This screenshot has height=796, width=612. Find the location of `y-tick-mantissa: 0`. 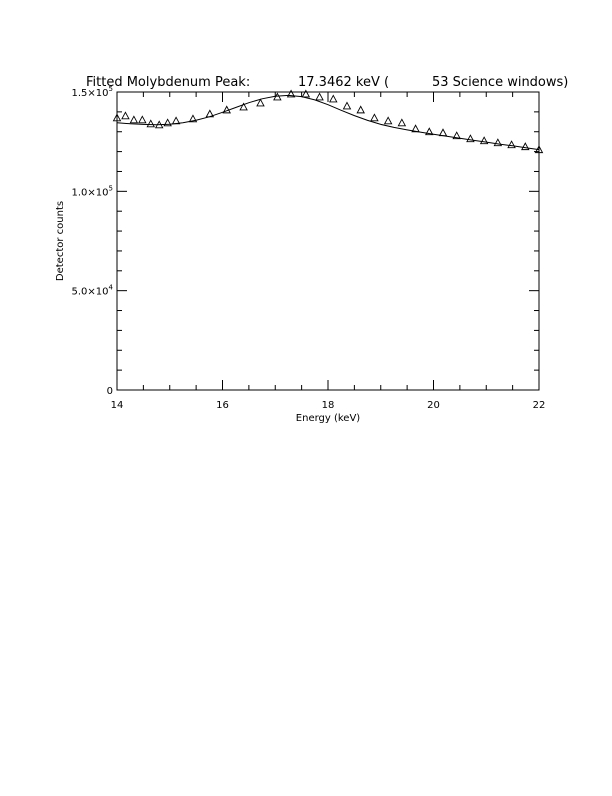

y-tick-mantissa: 0 is located at coordinates (110, 391).